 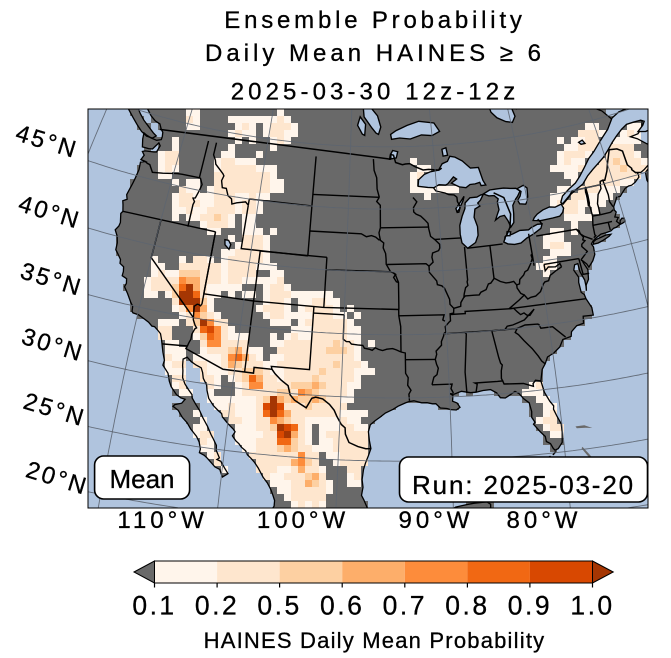 I want to click on svg-text: 0.5, so click(x=279, y=606).